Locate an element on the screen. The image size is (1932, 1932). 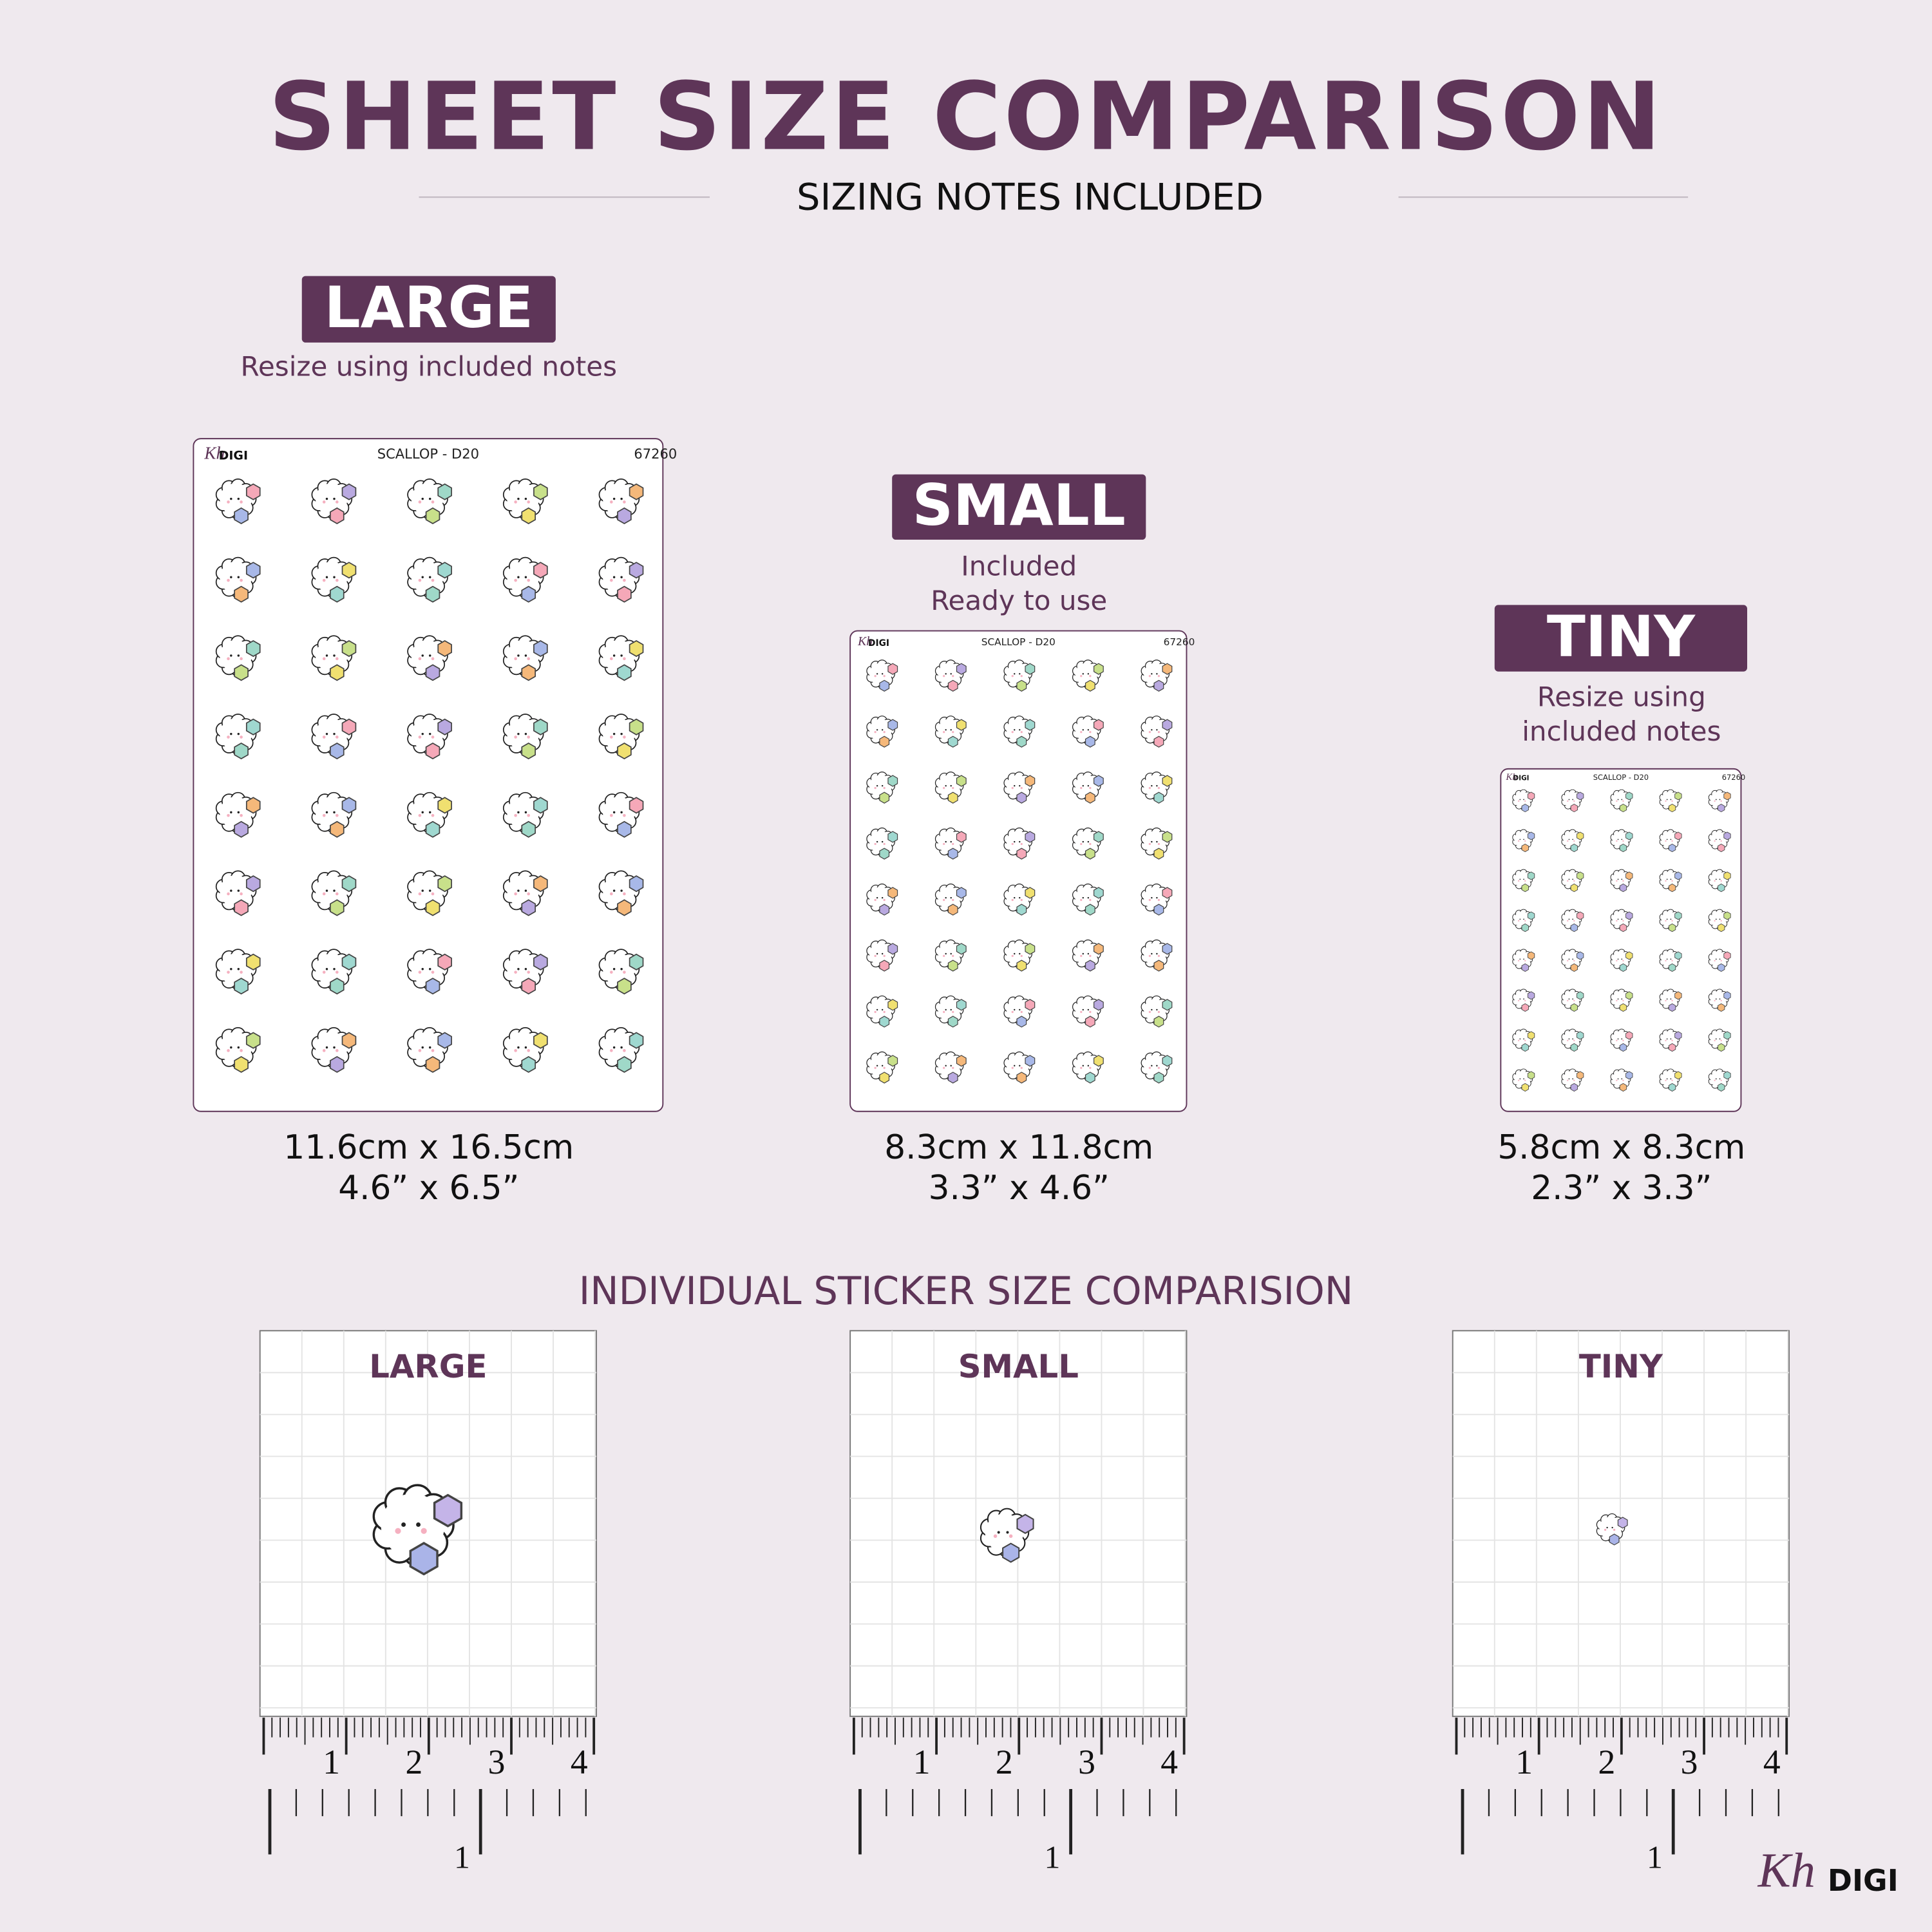
ruler-cm-label: 2 is located at coordinates (1005, 1762).